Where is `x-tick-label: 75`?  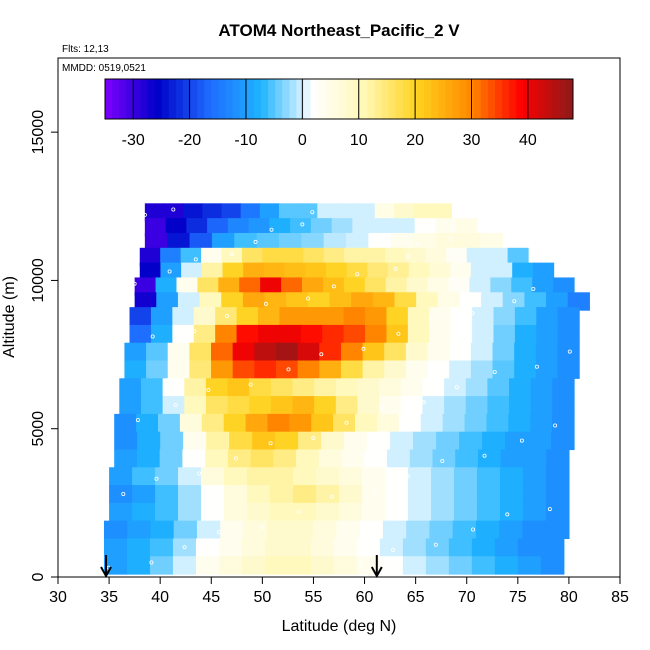 x-tick-label: 75 is located at coordinates (518, 597).